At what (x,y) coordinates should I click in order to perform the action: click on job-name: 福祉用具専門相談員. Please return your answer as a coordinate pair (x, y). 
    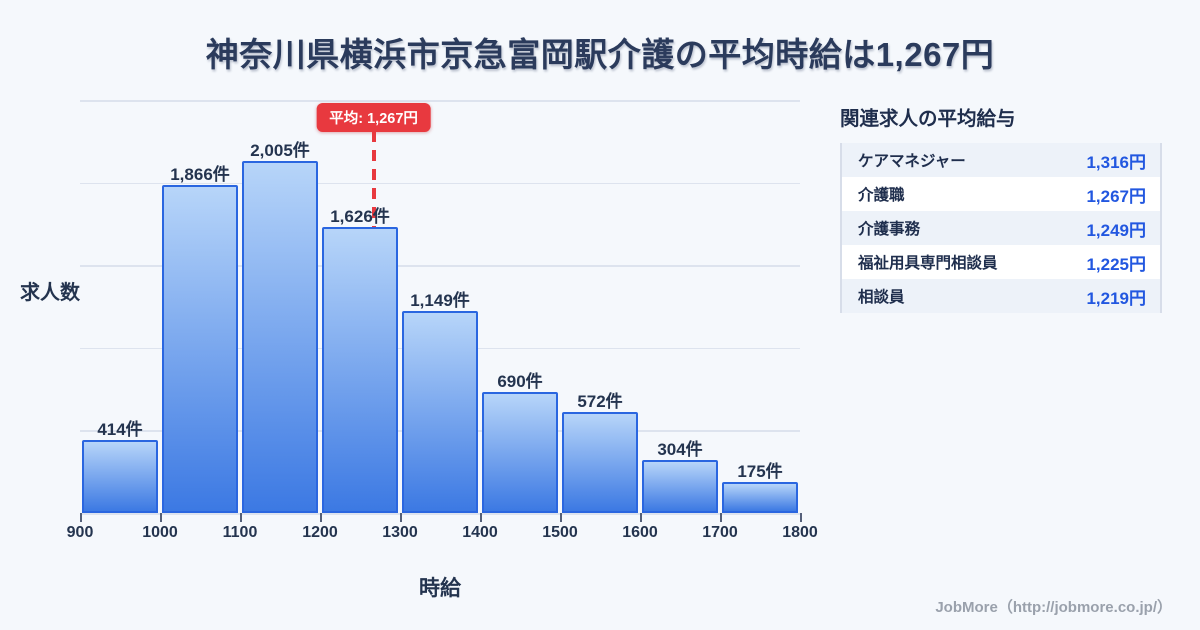
    Looking at the image, I should click on (928, 263).